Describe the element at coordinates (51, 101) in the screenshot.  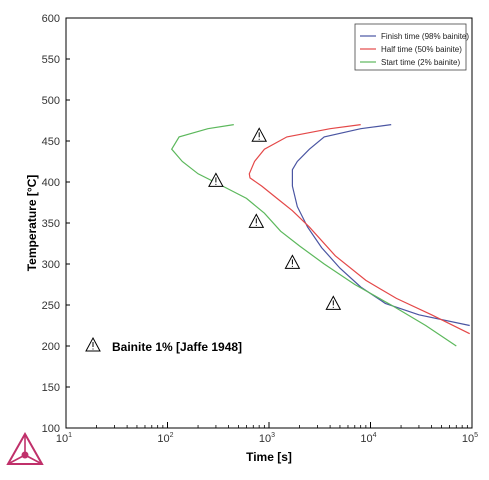
I see `y-tick-label: 500` at that location.